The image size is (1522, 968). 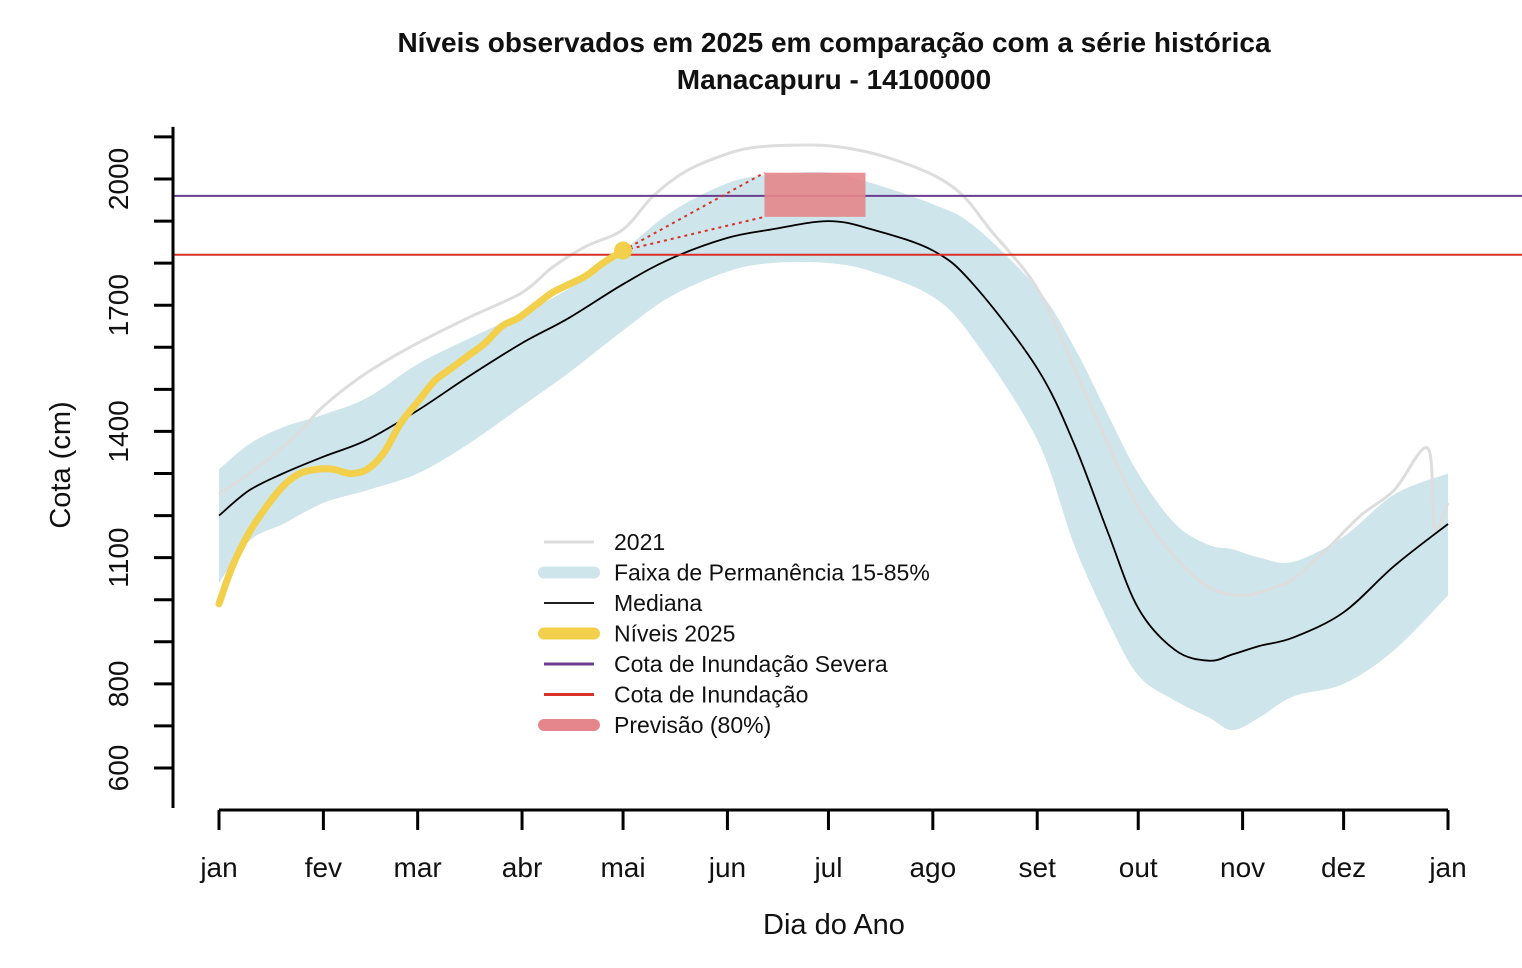 What do you see at coordinates (833, 845) in the screenshot?
I see `x-axis: jan fev mar abr mai jun jul ago set out nov dez jan` at bounding box center [833, 845].